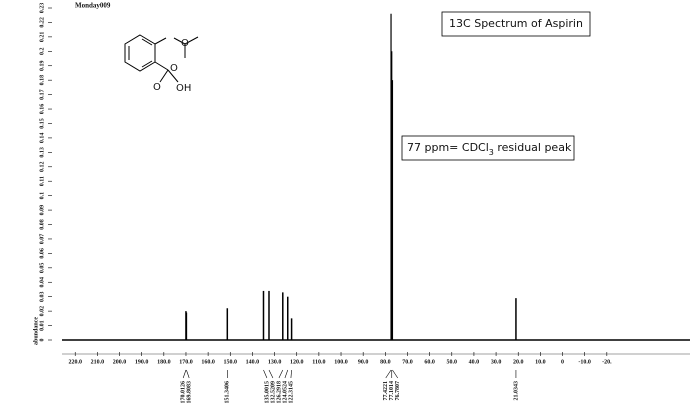 The image size is (700, 403). I want to click on y-tick-label: 0.02, so click(42, 311).